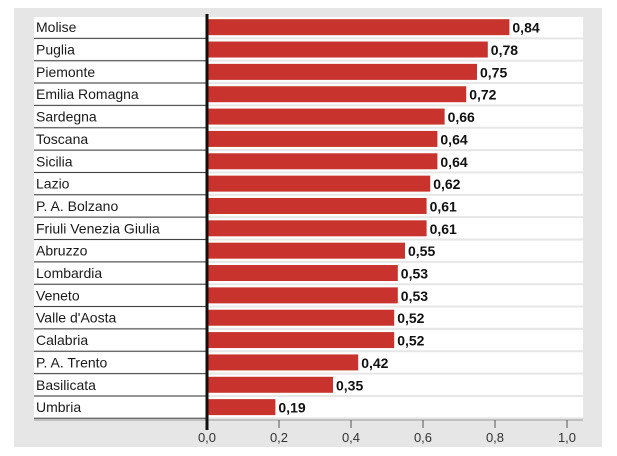 Image resolution: width=617 pixels, height=456 pixels. I want to click on value-label: 0,75, so click(493, 72).